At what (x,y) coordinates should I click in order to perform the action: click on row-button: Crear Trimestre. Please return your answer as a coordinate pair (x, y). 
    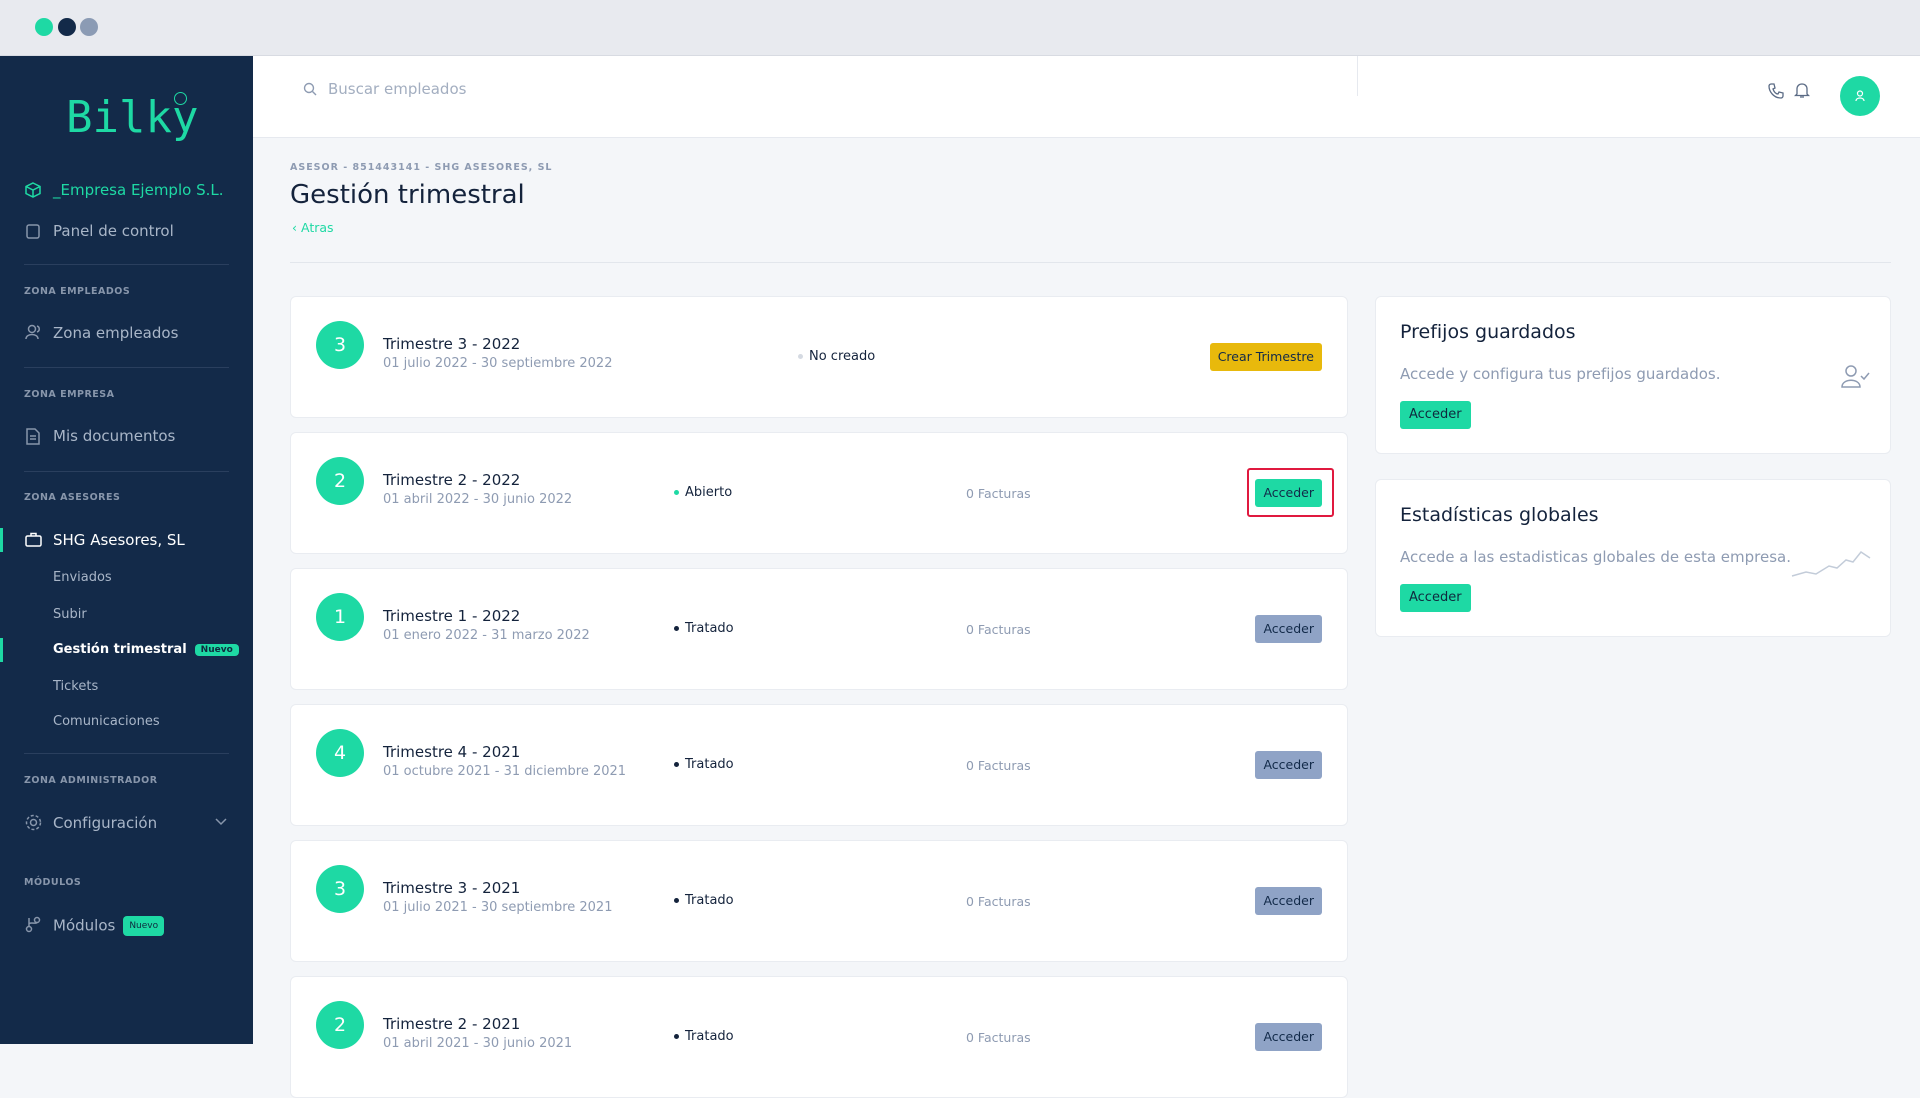
    Looking at the image, I should click on (1265, 357).